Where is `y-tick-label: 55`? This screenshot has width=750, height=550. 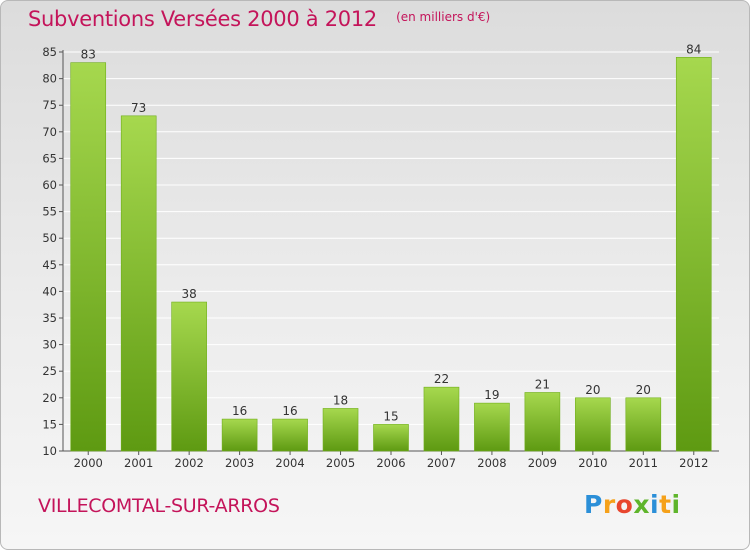 y-tick-label: 55 is located at coordinates (49, 212).